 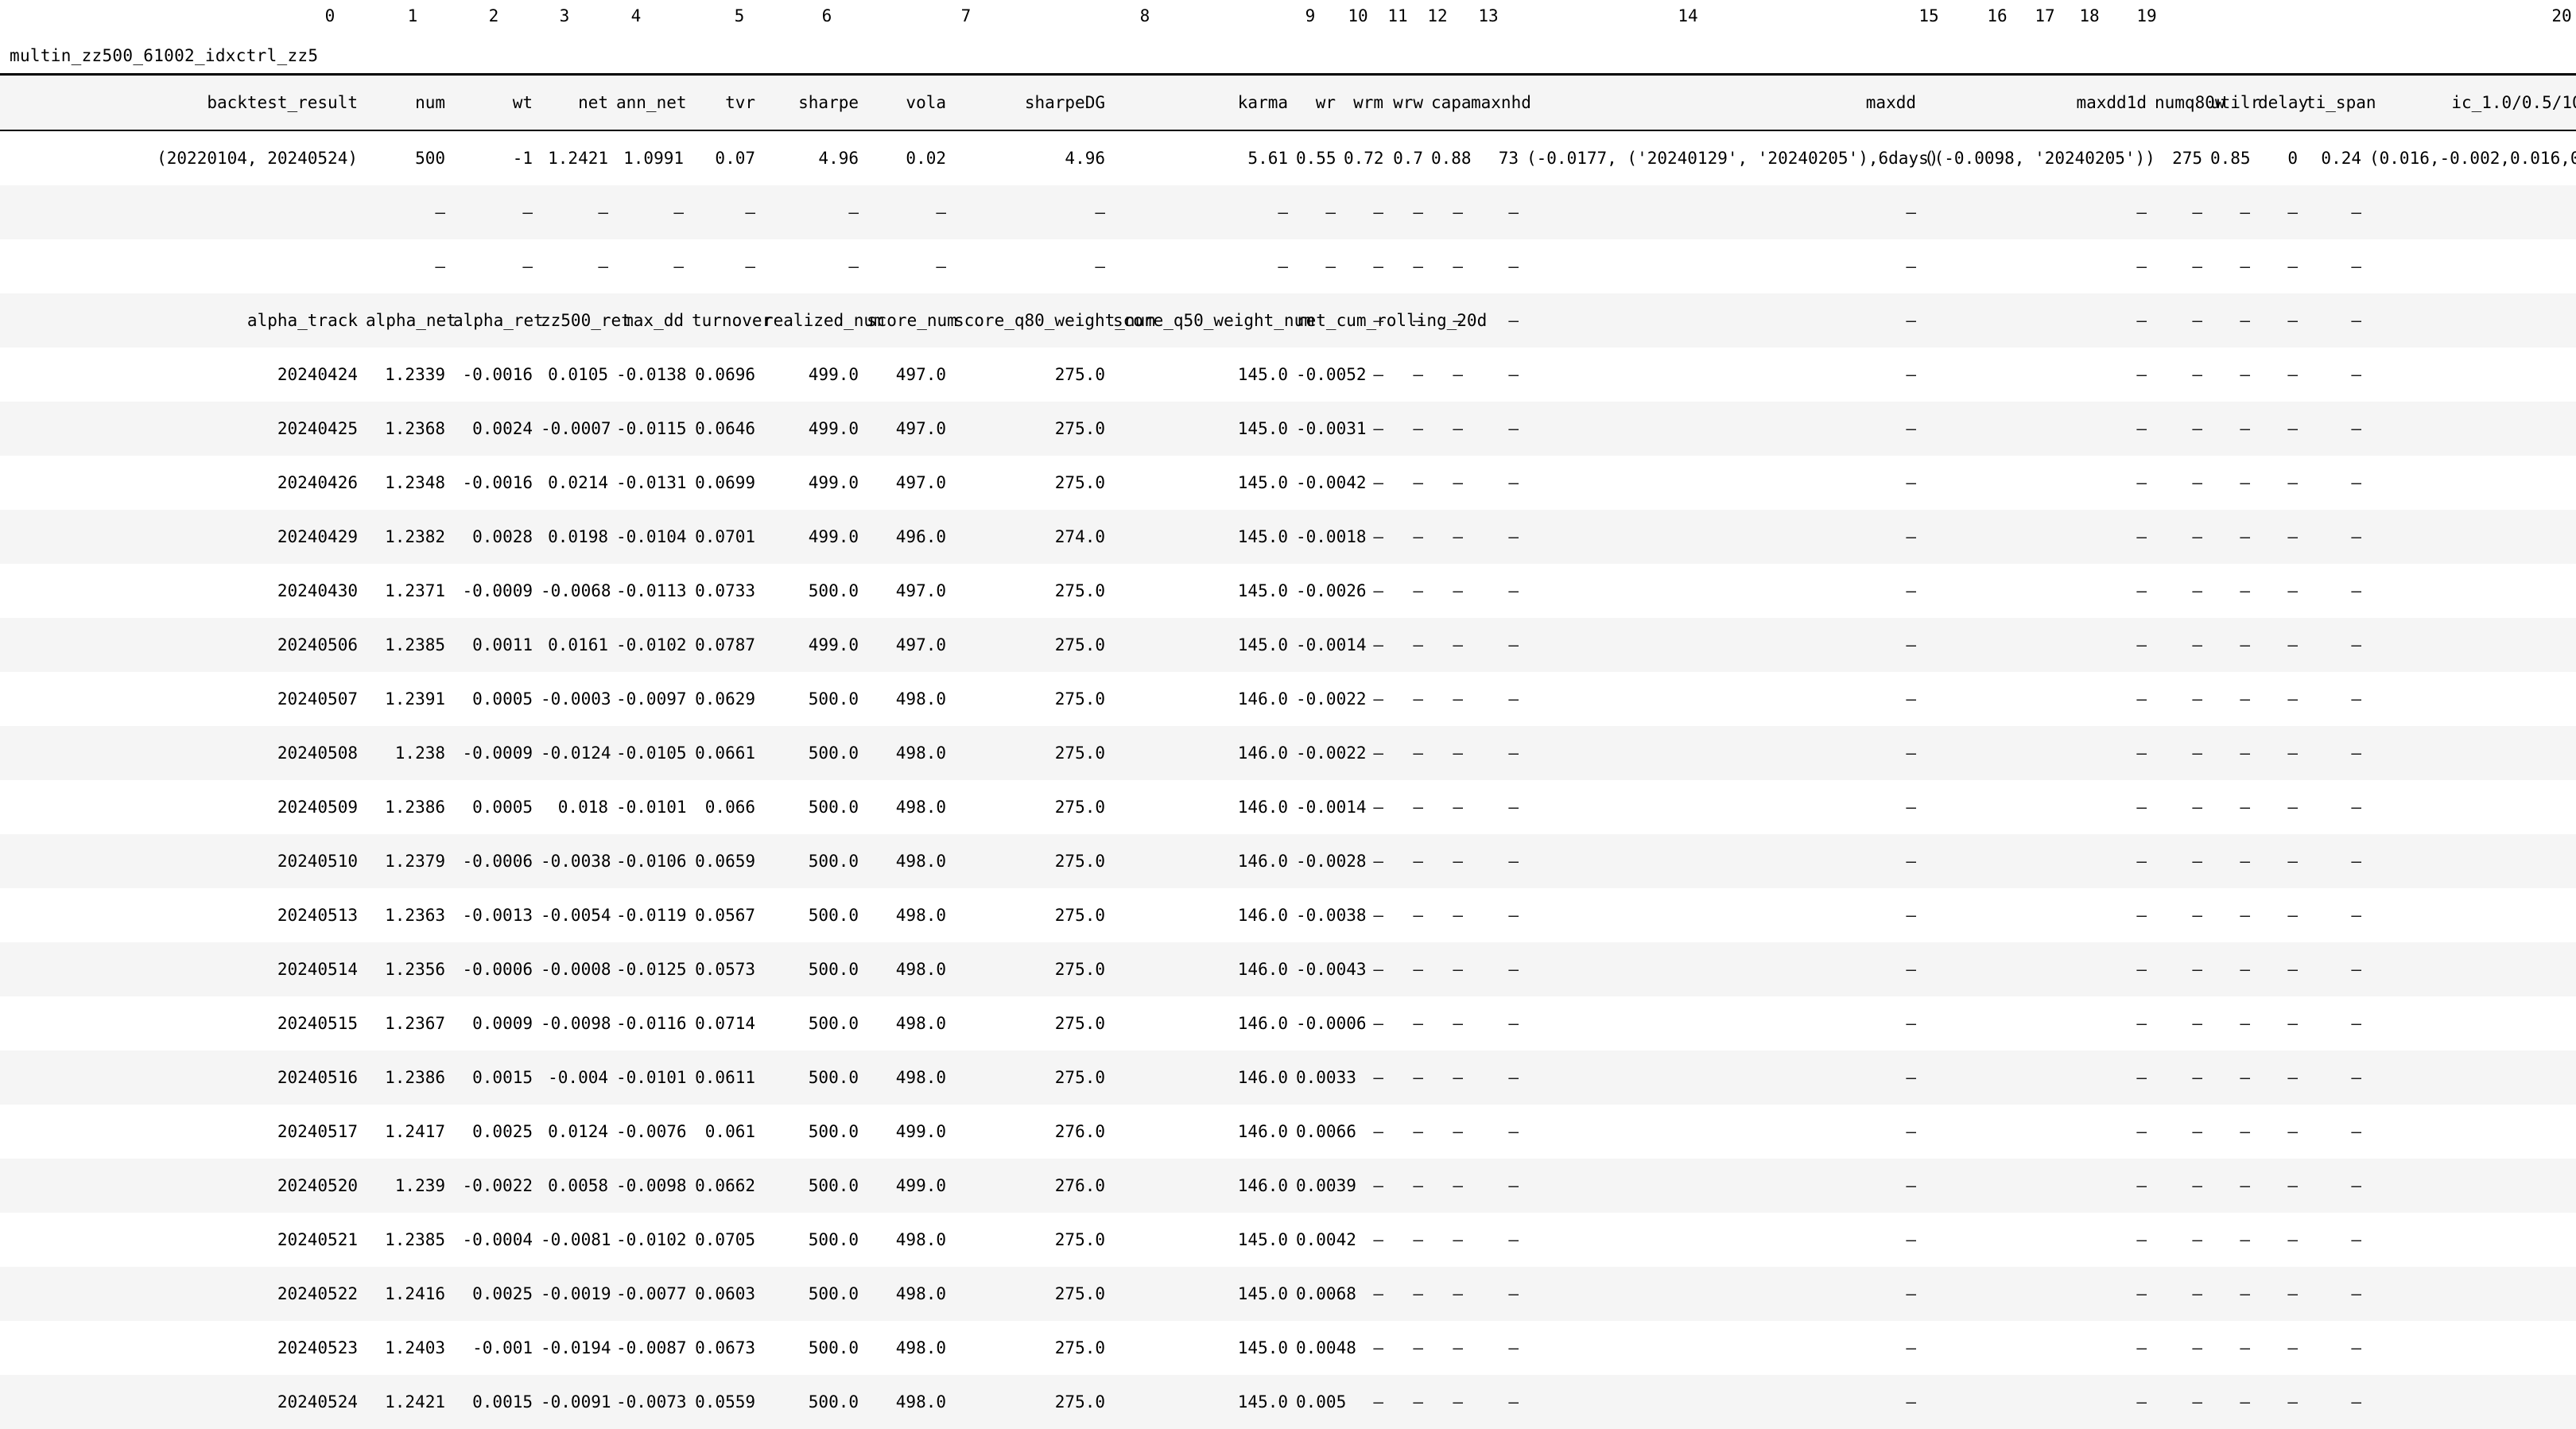 What do you see at coordinates (430, 158) in the screenshot?
I see `table-cell: 500` at bounding box center [430, 158].